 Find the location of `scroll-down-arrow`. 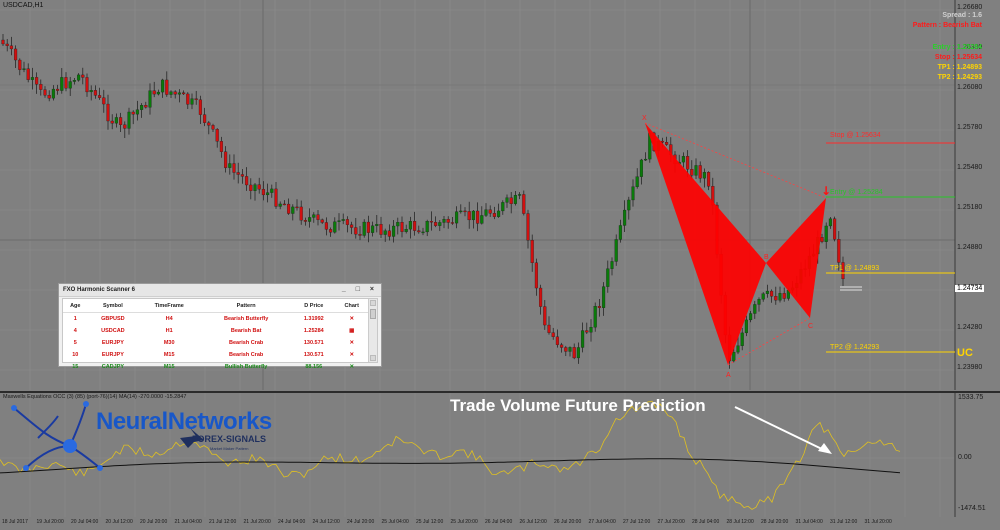

scroll-down-arrow is located at coordinates (373, 358).